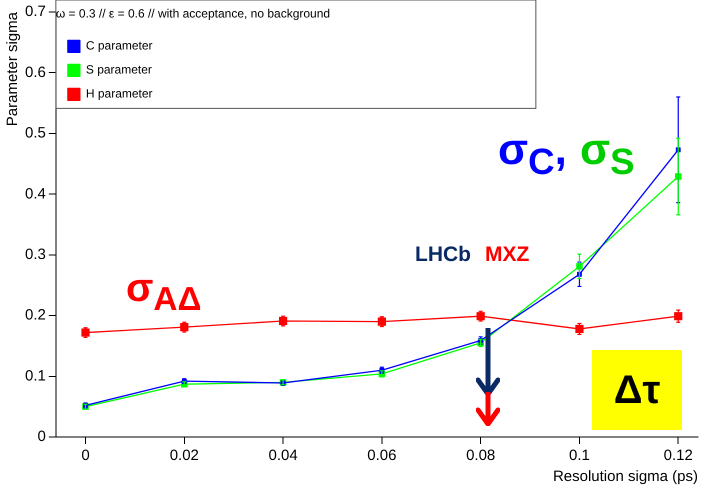 The image size is (708, 486). I want to click on legend-label: S parameter, so click(119, 69).